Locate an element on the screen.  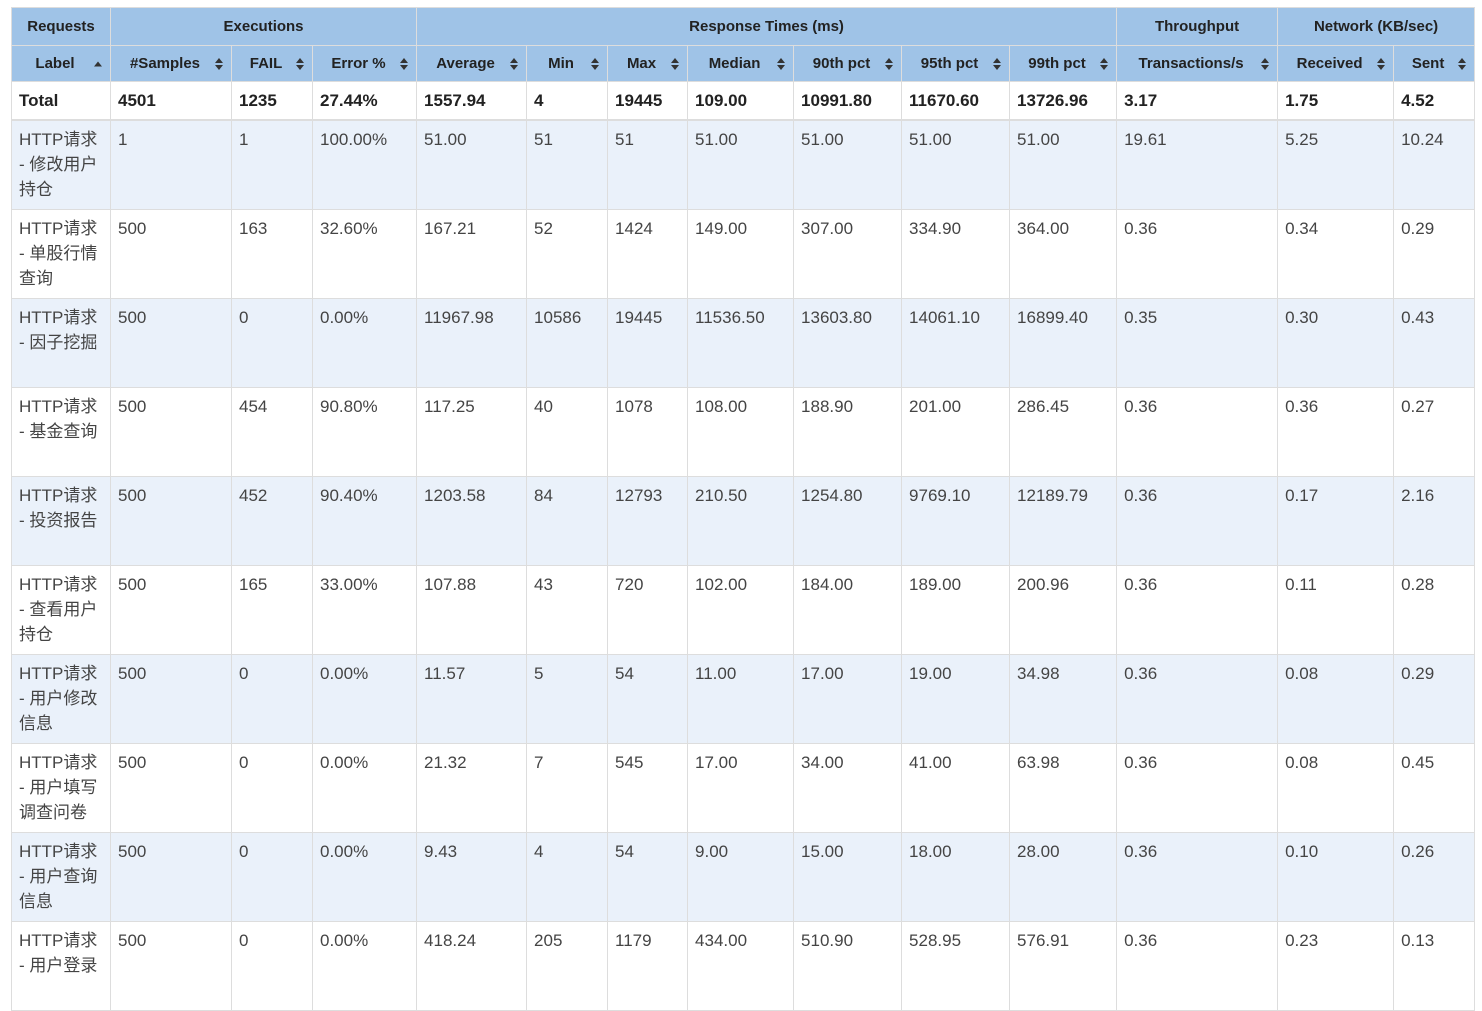
cell-99th-pct: 16899.40 is located at coordinates (1063, 343).